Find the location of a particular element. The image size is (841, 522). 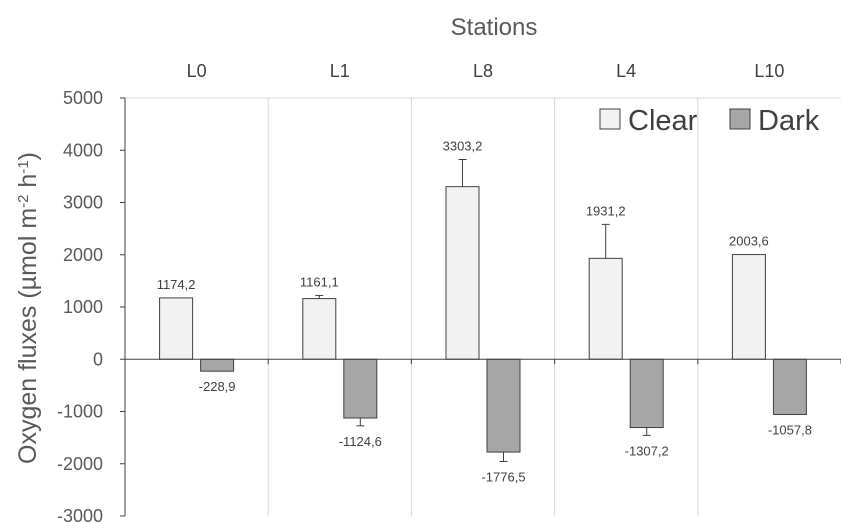

bar-dark-l0 is located at coordinates (217, 365).